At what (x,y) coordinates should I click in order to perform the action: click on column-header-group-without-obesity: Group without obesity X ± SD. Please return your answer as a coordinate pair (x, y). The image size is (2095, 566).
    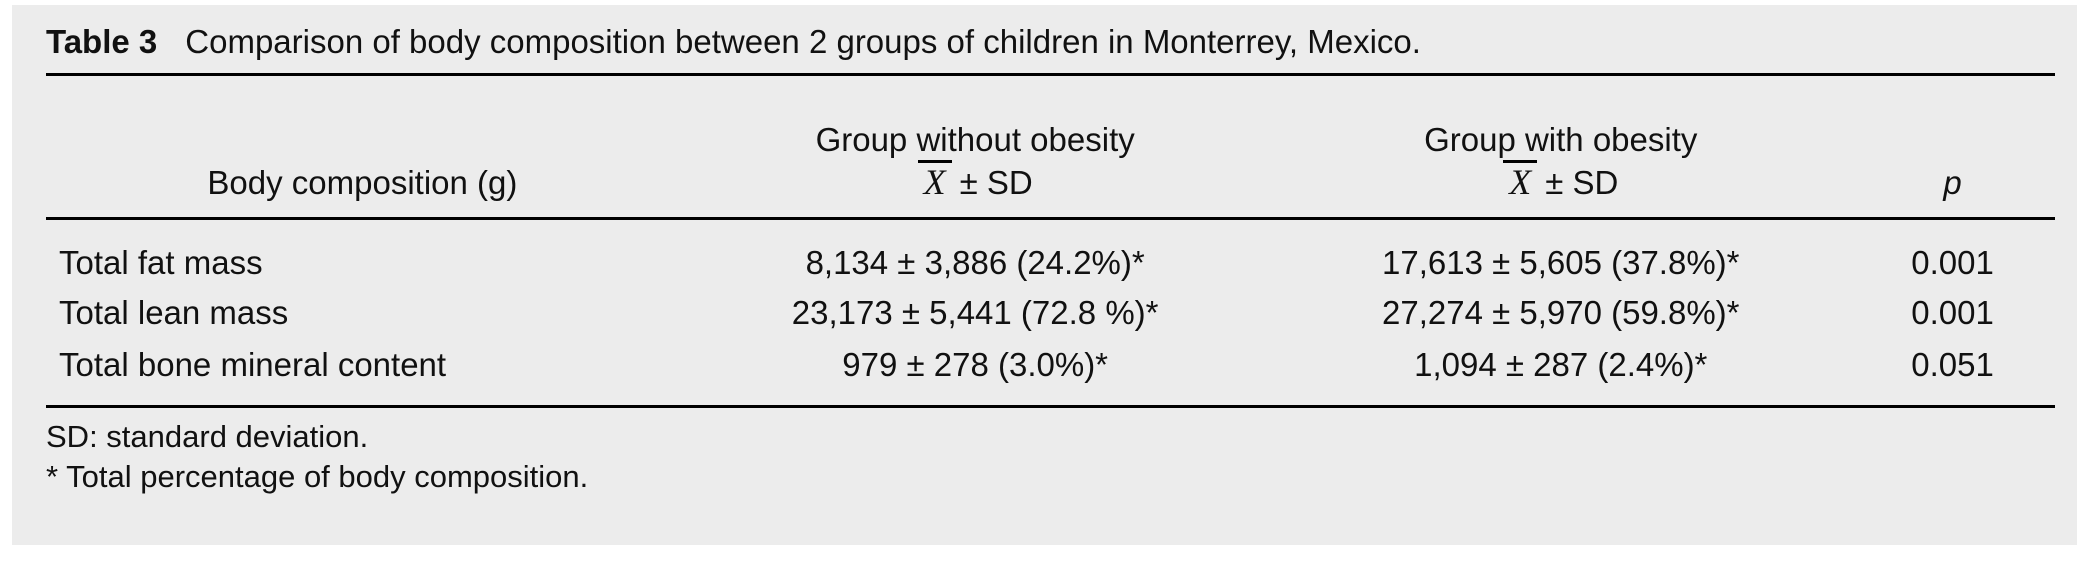
    Looking at the image, I should click on (975, 147).